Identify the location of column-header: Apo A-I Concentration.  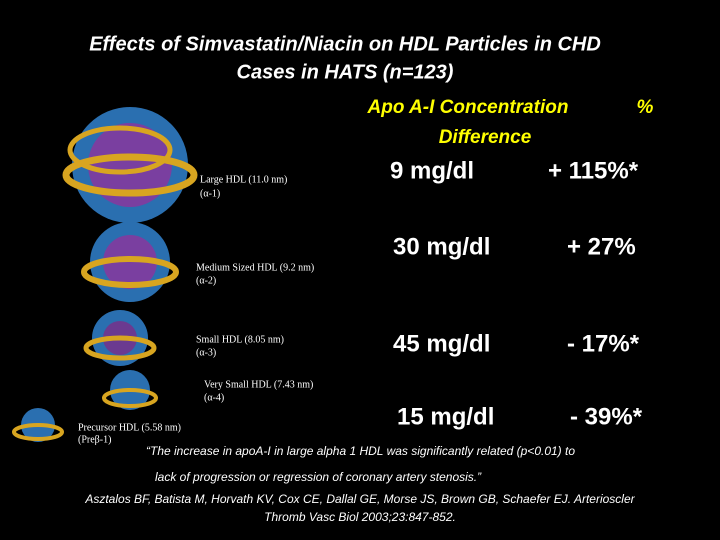
(468, 107).